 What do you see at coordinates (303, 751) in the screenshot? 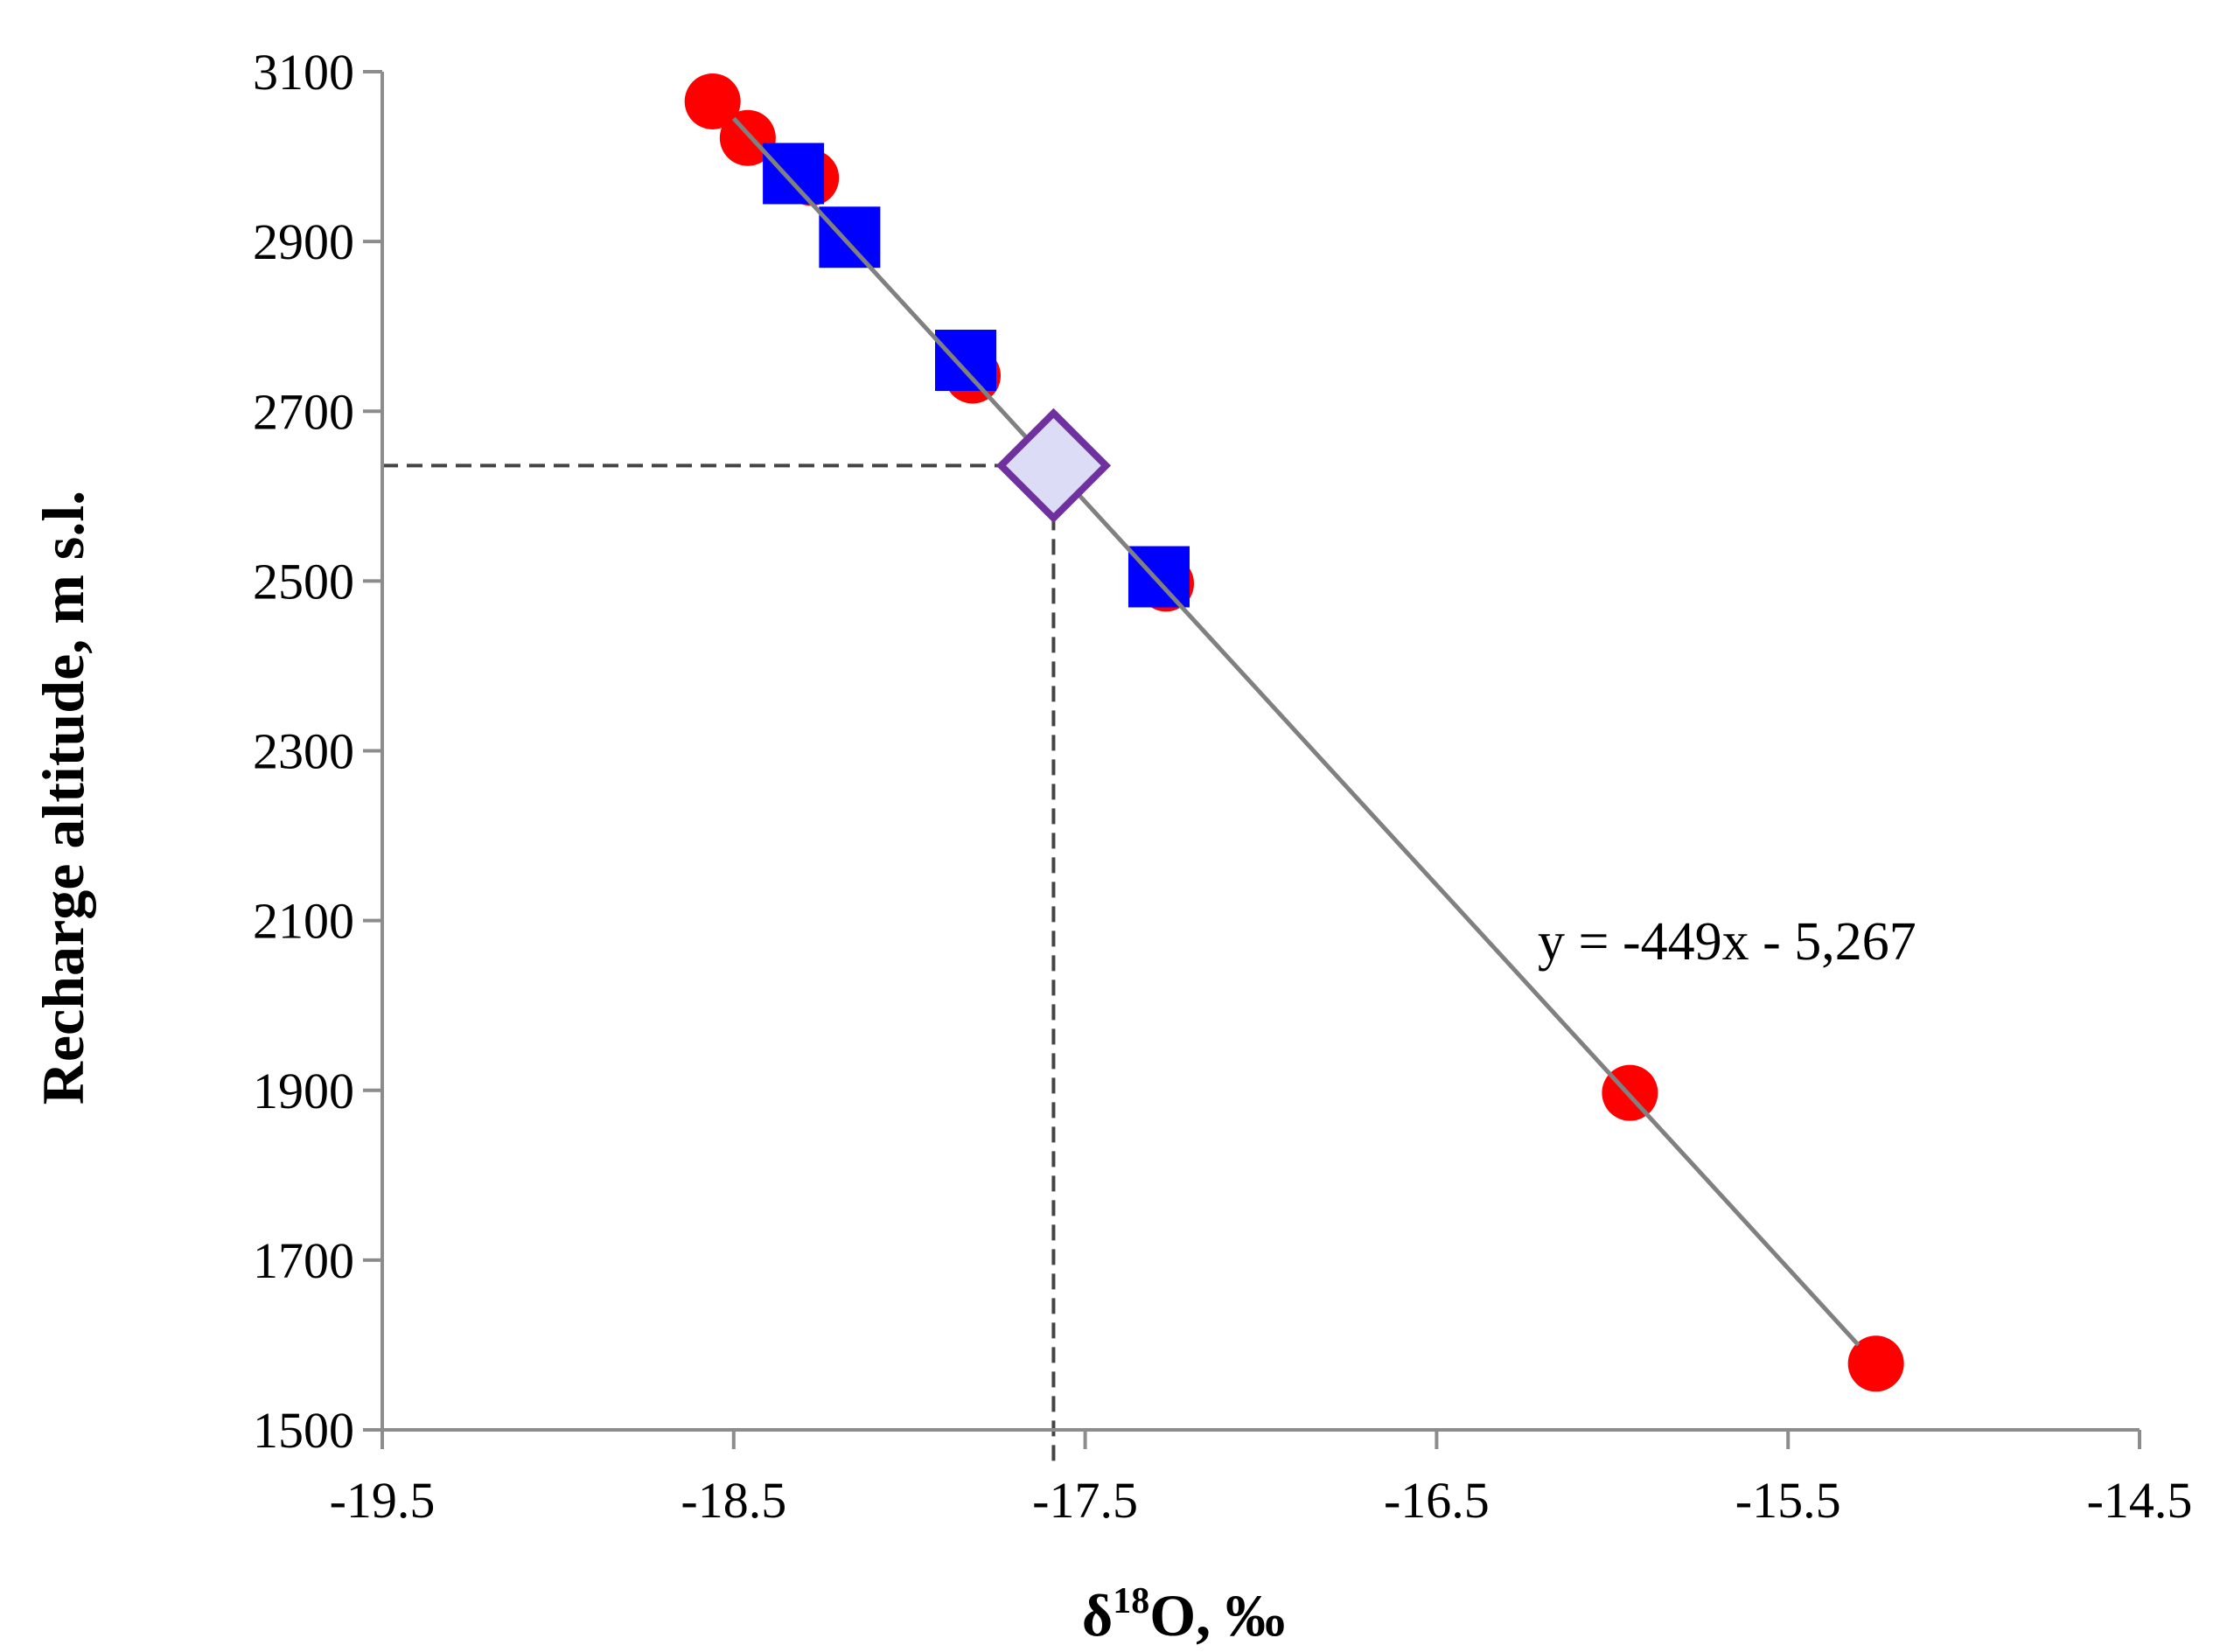
I see `y-tick-label: 2300` at bounding box center [303, 751].